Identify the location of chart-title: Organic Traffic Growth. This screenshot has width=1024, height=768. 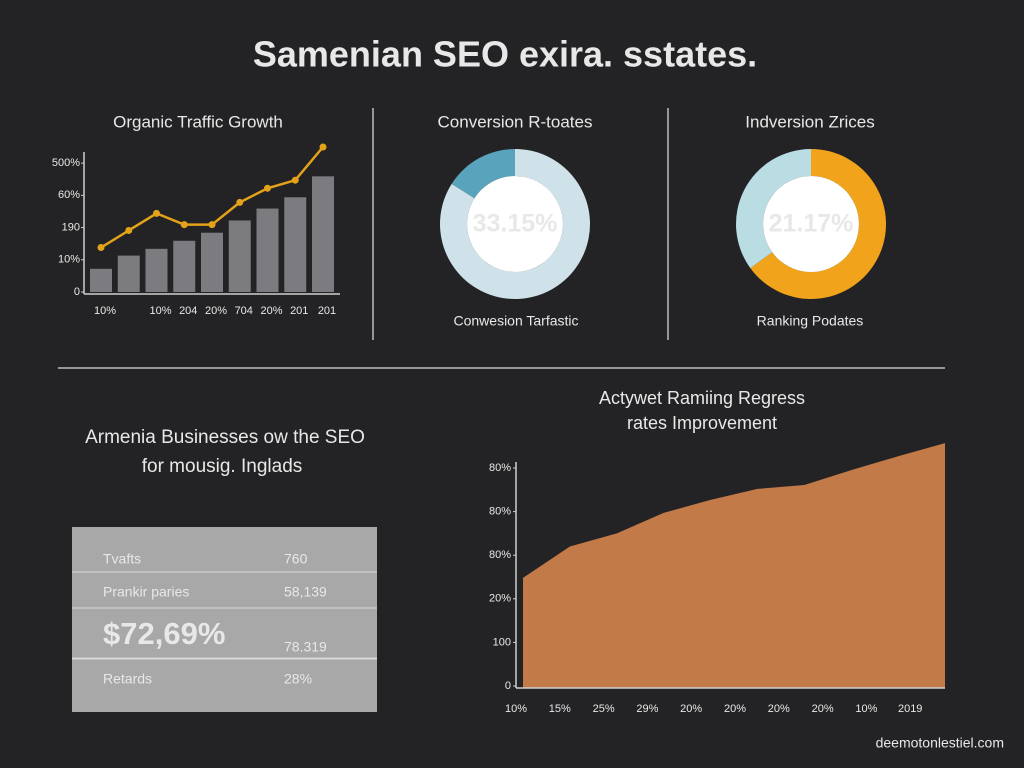
(198, 121).